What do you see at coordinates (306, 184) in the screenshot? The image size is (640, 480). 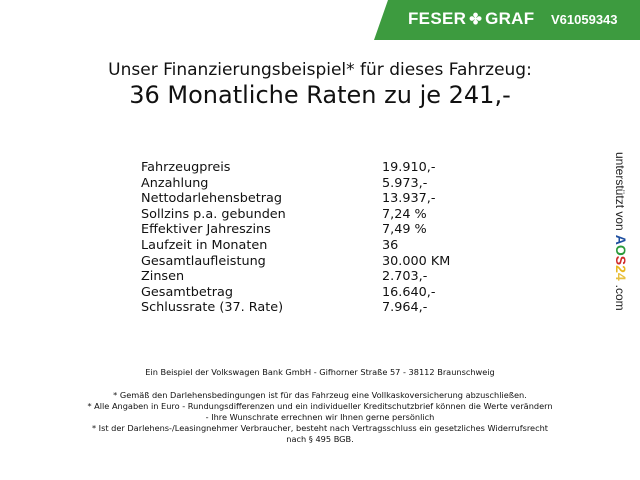 I see `table-row: Anzahlung 5.973,-` at bounding box center [306, 184].